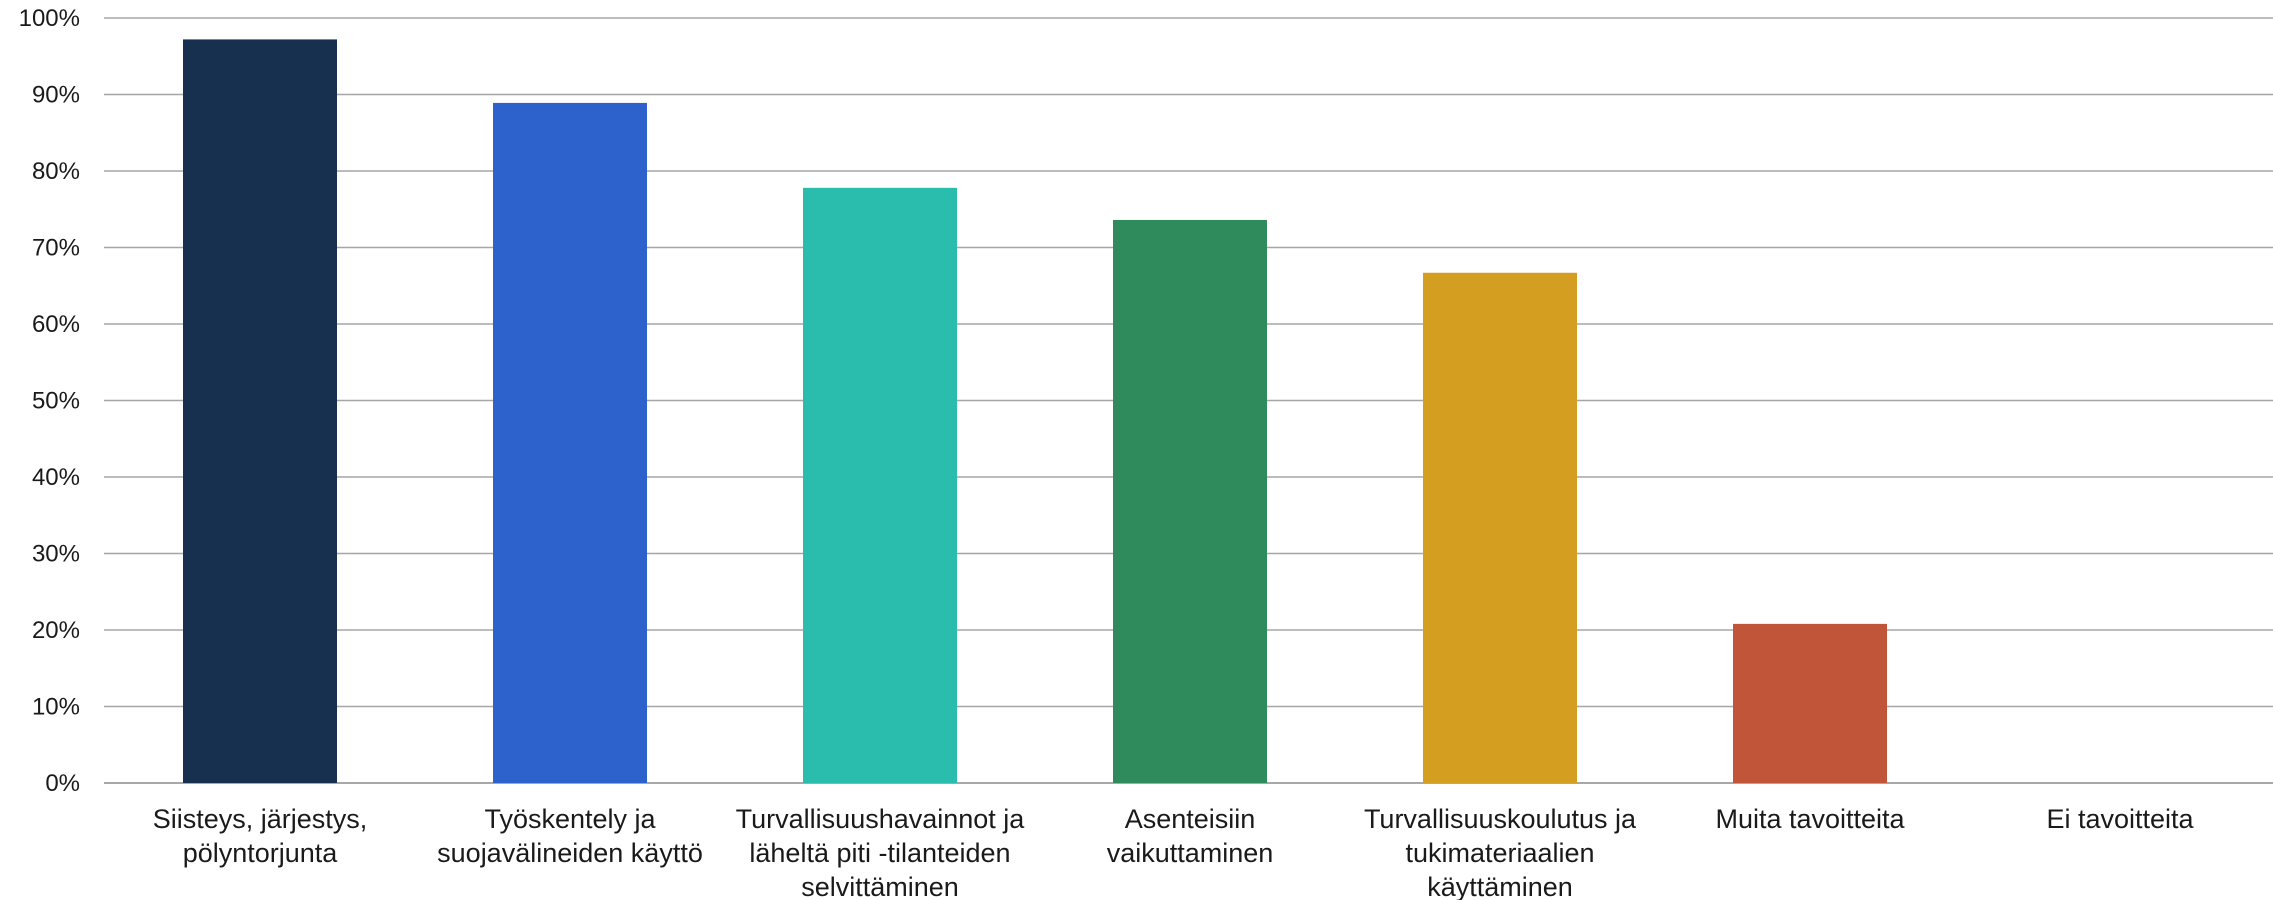 This screenshot has width=2273, height=900. Describe the element at coordinates (49, 18) in the screenshot. I see `y-tick-label: 100%` at that location.